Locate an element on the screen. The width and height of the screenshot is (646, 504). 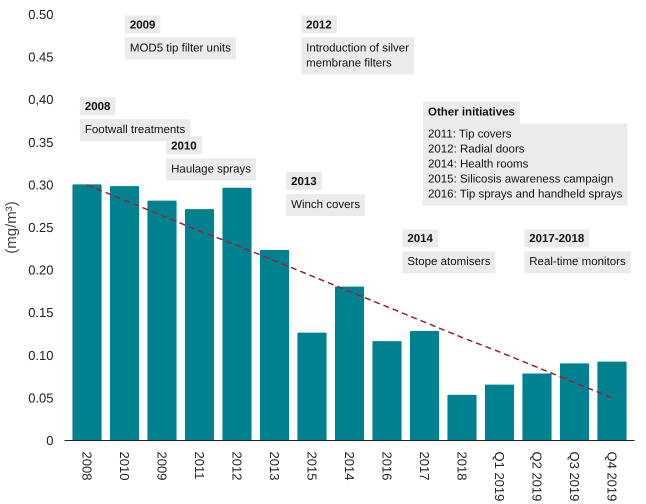
x-tick-label: Q1 2019 is located at coordinates (499, 477).